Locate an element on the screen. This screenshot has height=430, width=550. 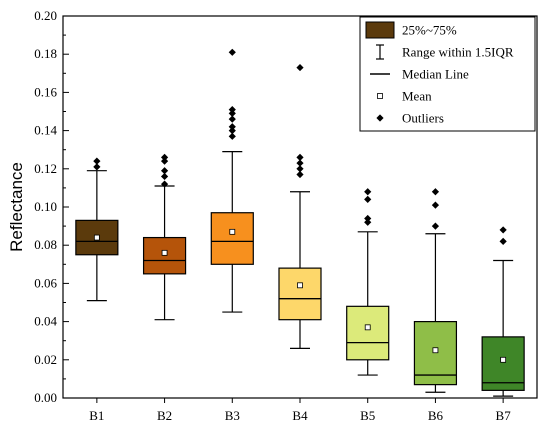
box-b3 is located at coordinates (232, 180).